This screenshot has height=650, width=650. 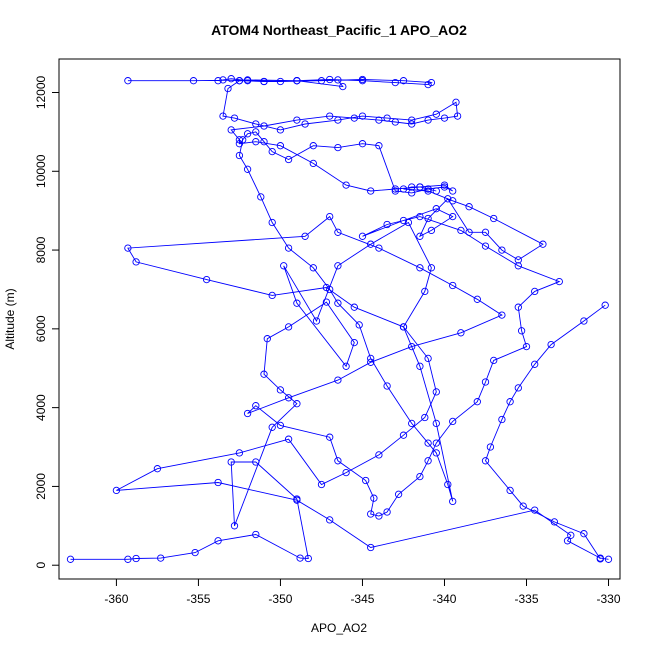 What do you see at coordinates (41, 328) in the screenshot?
I see `y-tick-label: 6000` at bounding box center [41, 328].